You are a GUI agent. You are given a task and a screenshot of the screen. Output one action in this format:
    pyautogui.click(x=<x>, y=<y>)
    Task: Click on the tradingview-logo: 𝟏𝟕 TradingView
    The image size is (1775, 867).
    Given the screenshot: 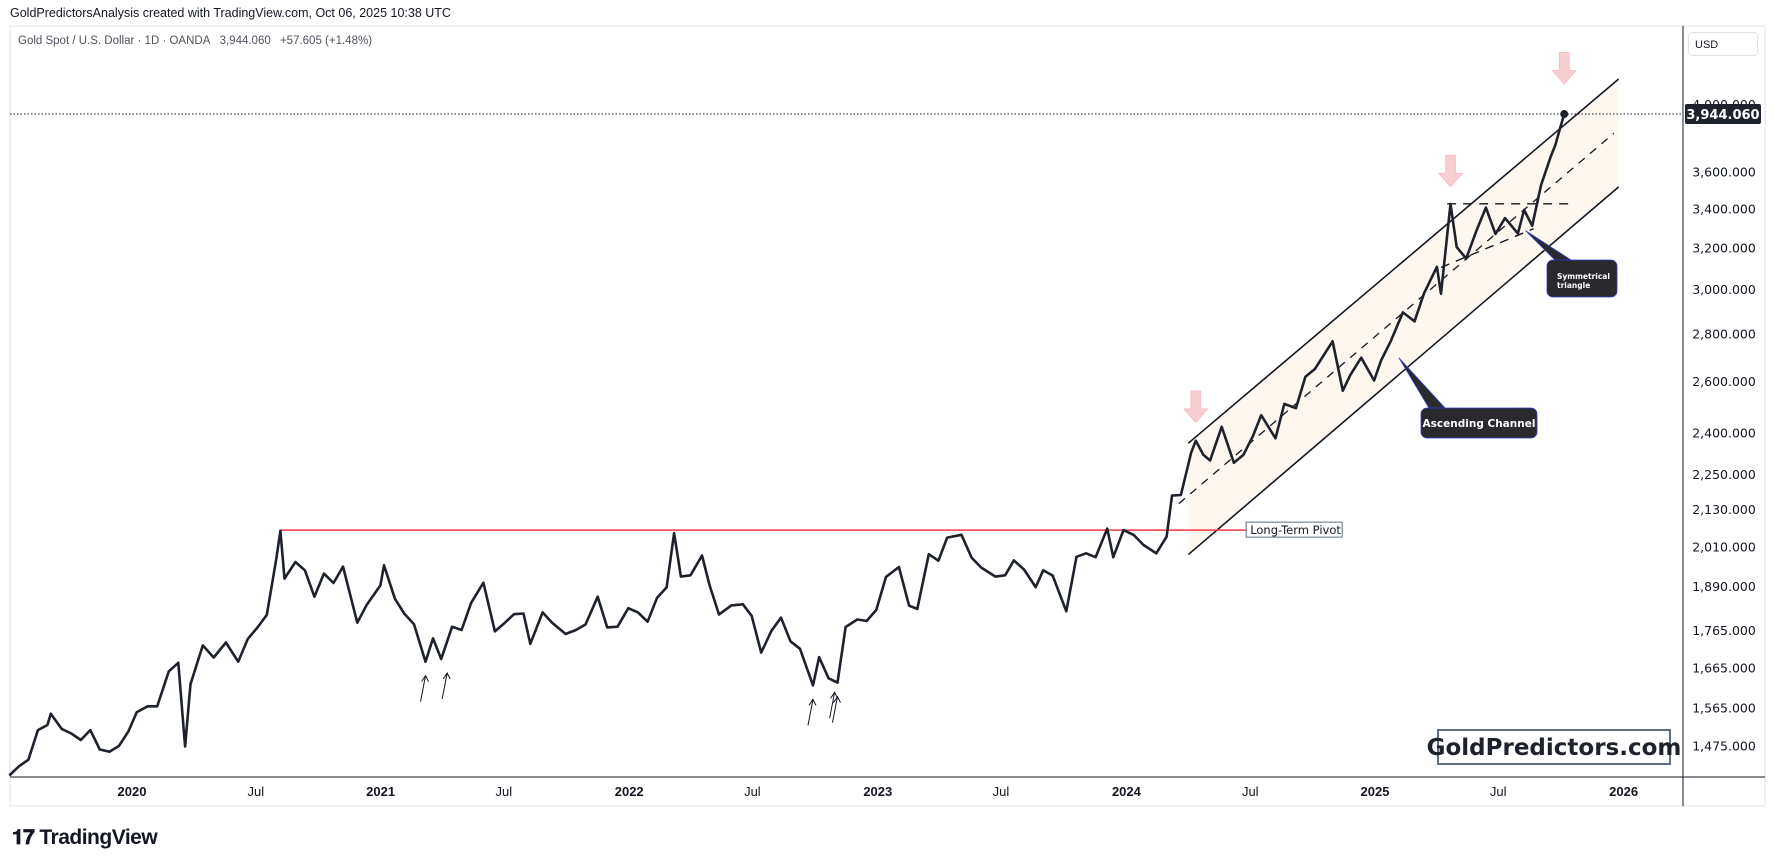 What is the action you would take?
    pyautogui.click(x=85, y=838)
    